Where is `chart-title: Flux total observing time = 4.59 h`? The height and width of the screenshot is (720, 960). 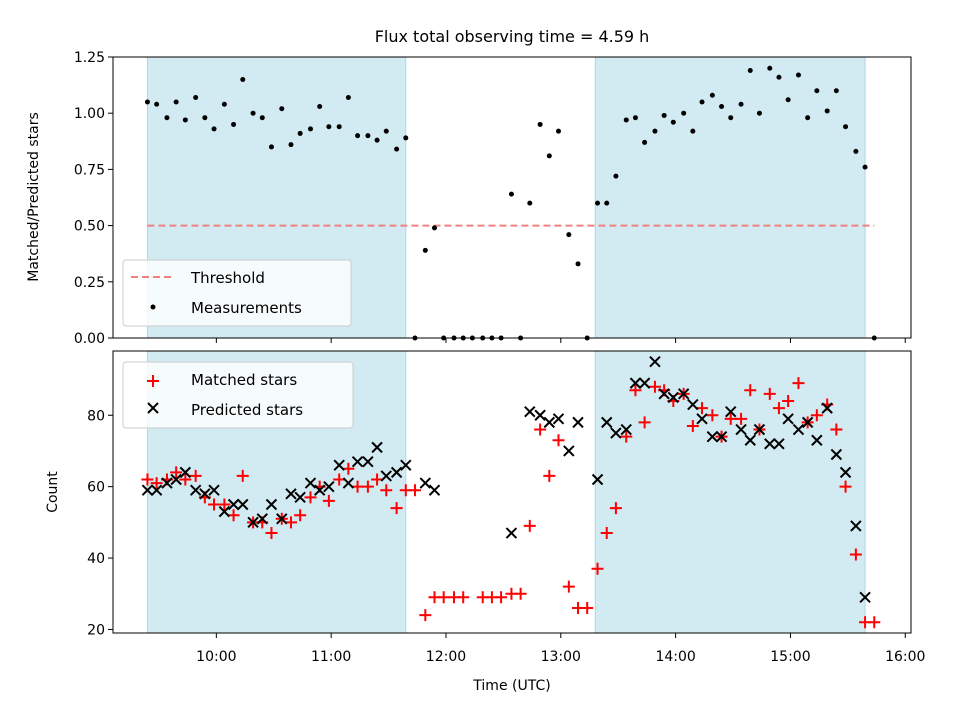
chart-title: Flux total observing time = 4.59 h is located at coordinates (512, 36).